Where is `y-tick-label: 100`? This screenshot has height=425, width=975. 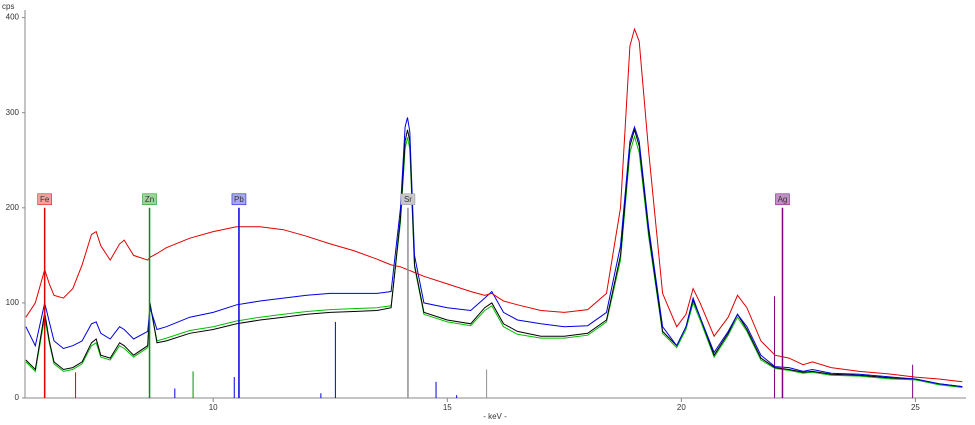
y-tick-label: 100 is located at coordinates (13, 302).